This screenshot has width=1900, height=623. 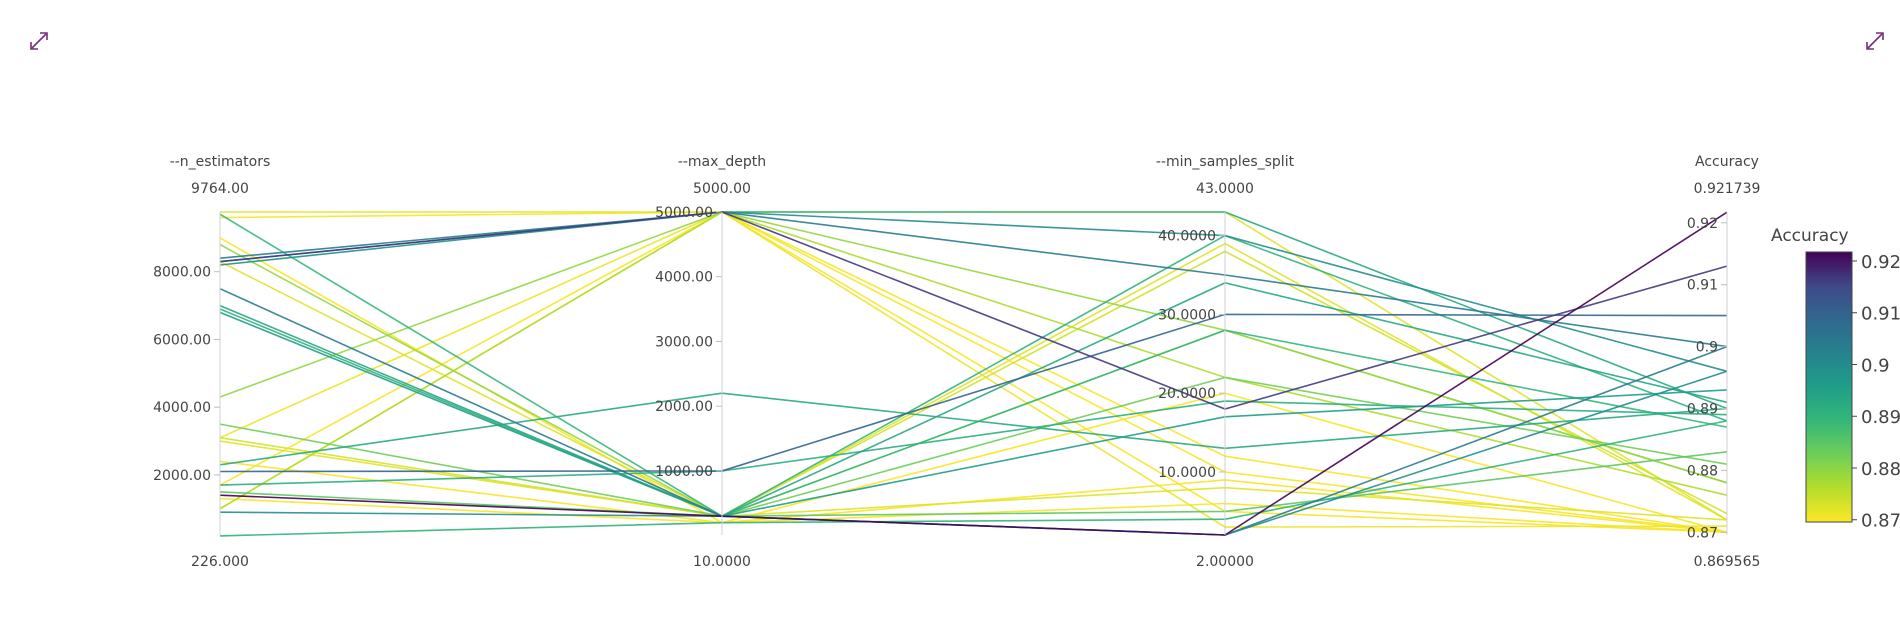 I want to click on axis-max-label: 43.0000, so click(x=1225, y=189).